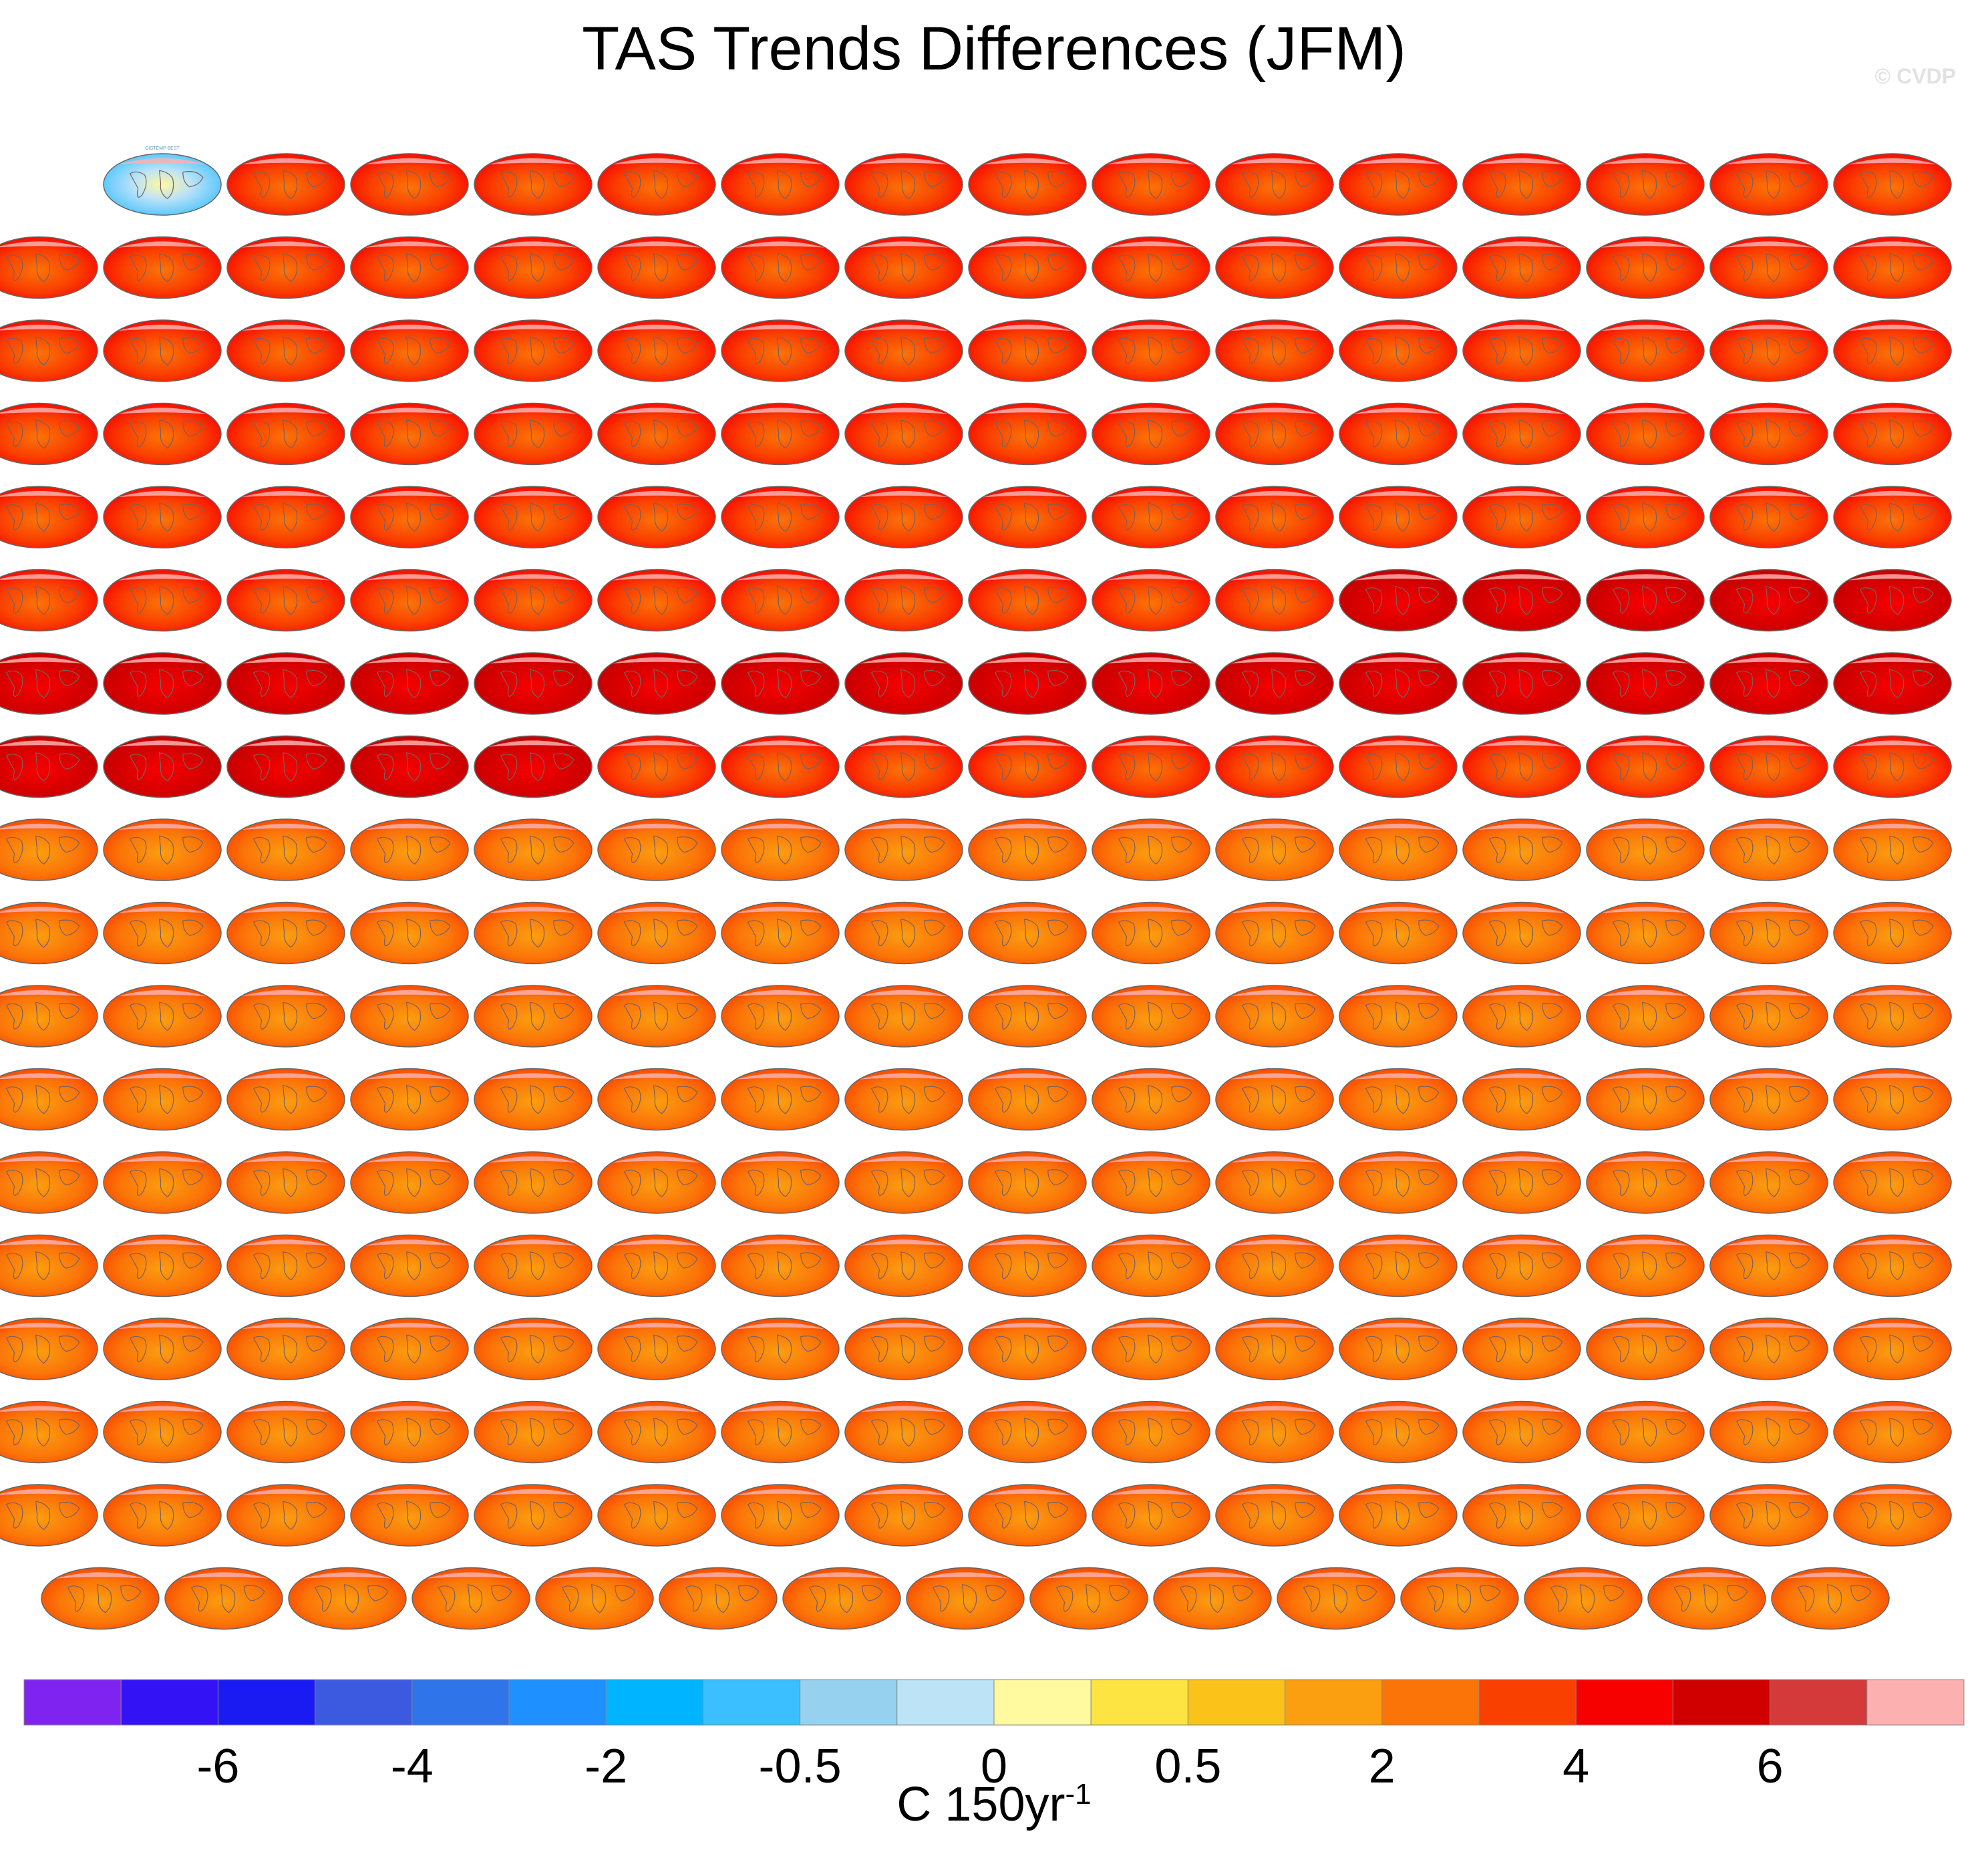 Image resolution: width=1988 pixels, height=1864 pixels. I want to click on colorbar-tick-label: -4, so click(412, 1766).